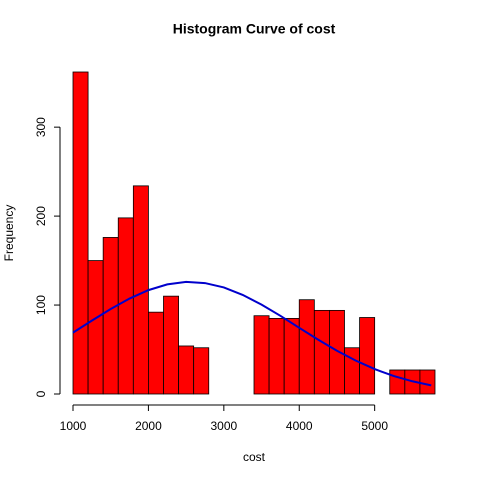 The height and width of the screenshot is (480, 480). I want to click on x-tick-label: 5000, so click(374, 426).